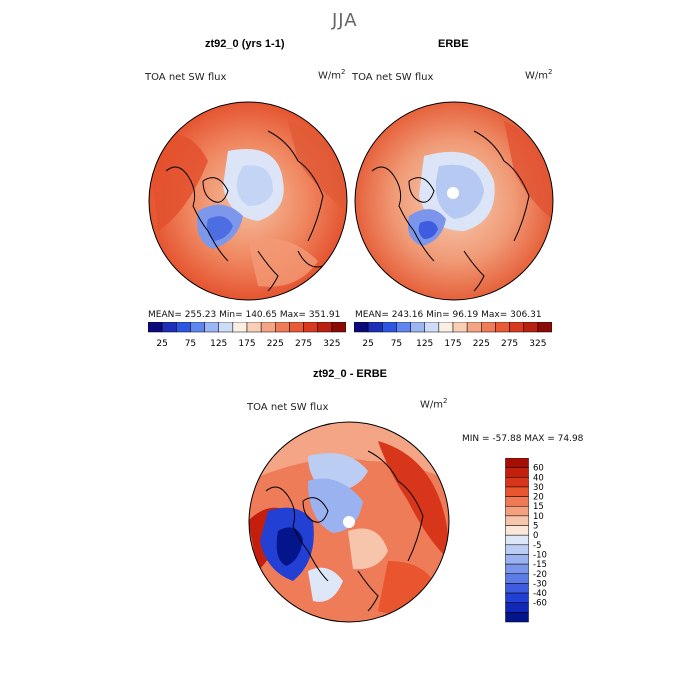 Image resolution: width=700 pixels, height=700 pixels. What do you see at coordinates (538, 478) in the screenshot?
I see `colorbar-tick-label: 40` at bounding box center [538, 478].